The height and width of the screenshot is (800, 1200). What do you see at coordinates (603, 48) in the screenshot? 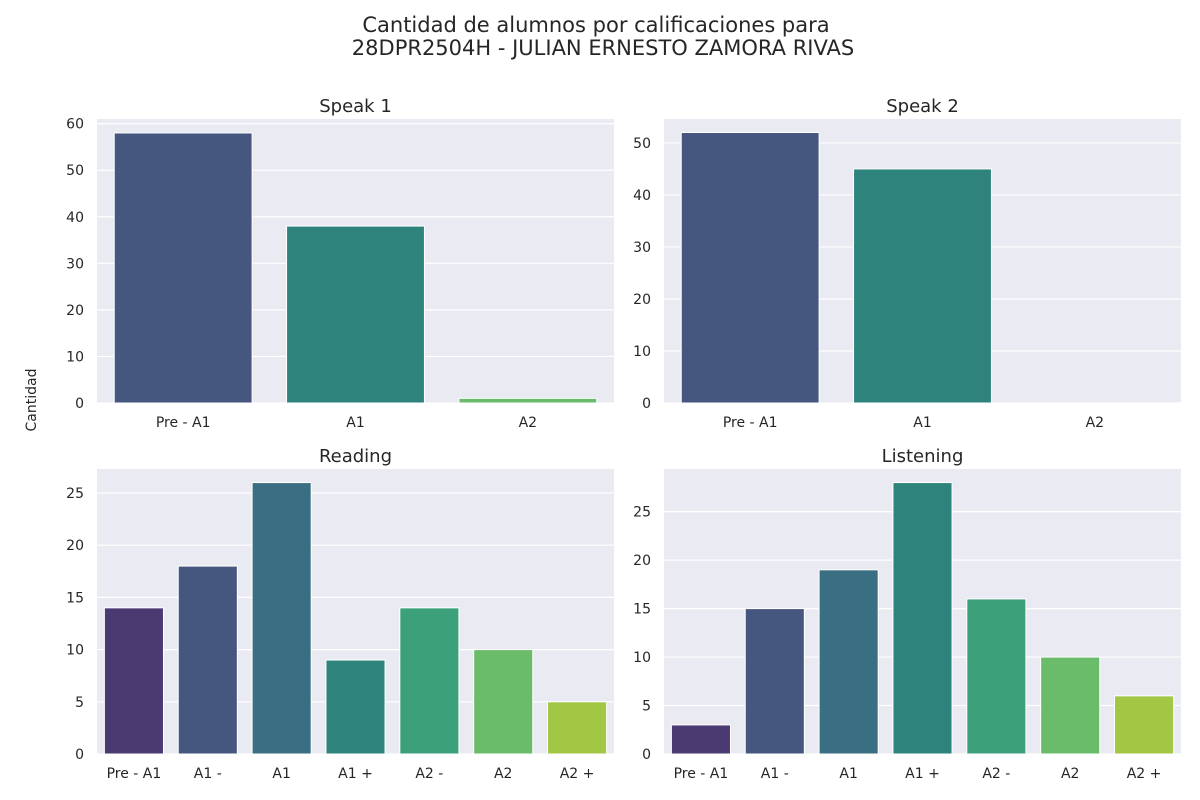
I see `figure-title-line-2: 28DPR2504H - JULIAN ERNESTO ZAMORA RIVAS` at bounding box center [603, 48].